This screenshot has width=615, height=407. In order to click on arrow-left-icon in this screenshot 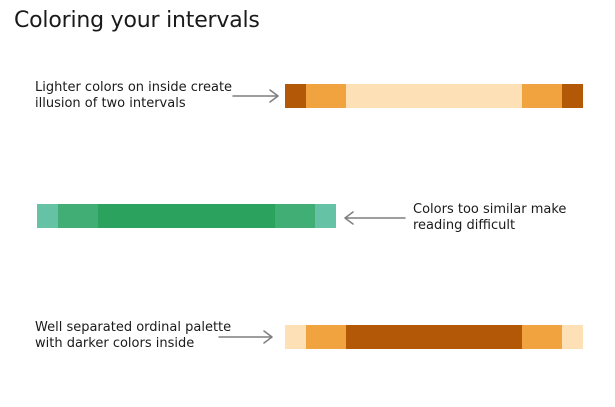, I will do `click(374, 218)`.